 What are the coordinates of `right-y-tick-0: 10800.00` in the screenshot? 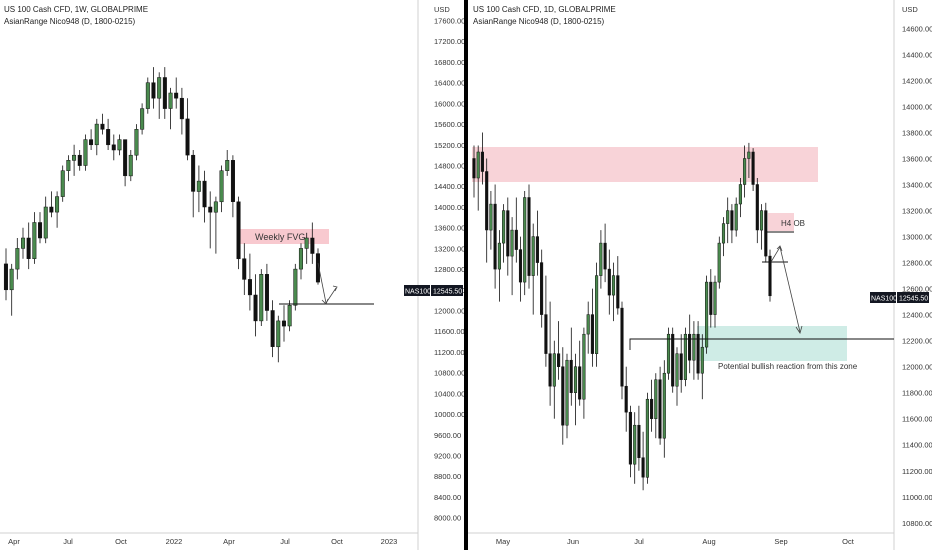 It's located at (917, 523).